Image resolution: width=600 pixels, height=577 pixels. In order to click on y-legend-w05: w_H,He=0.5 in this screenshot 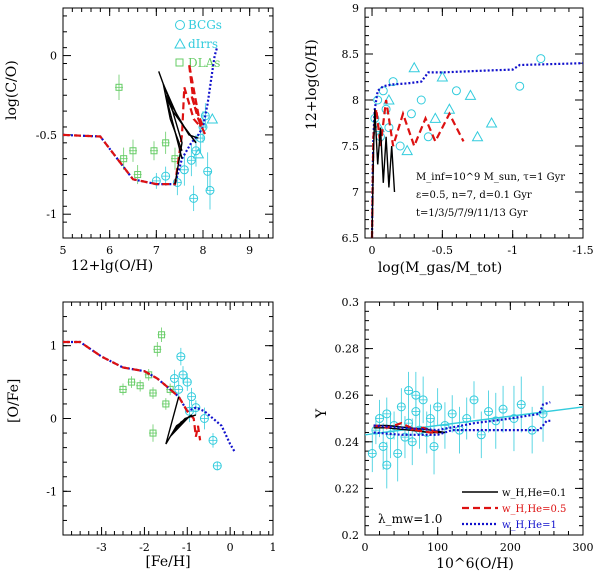, I will do `click(534, 509)`.